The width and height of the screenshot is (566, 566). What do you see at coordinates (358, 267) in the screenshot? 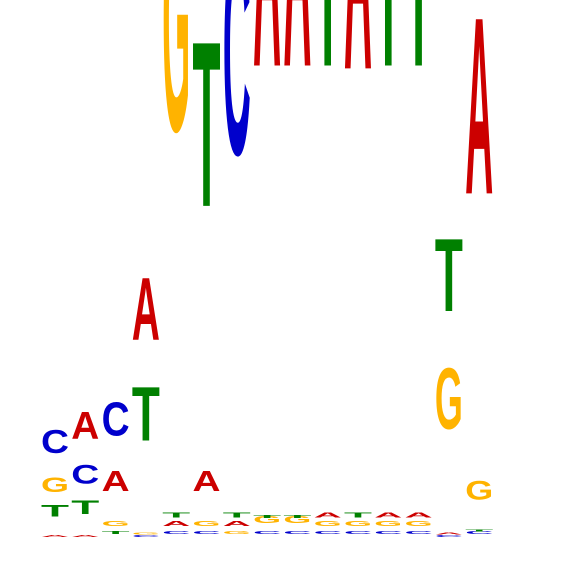
I see `logo-column-11: CGT A` at bounding box center [358, 267].